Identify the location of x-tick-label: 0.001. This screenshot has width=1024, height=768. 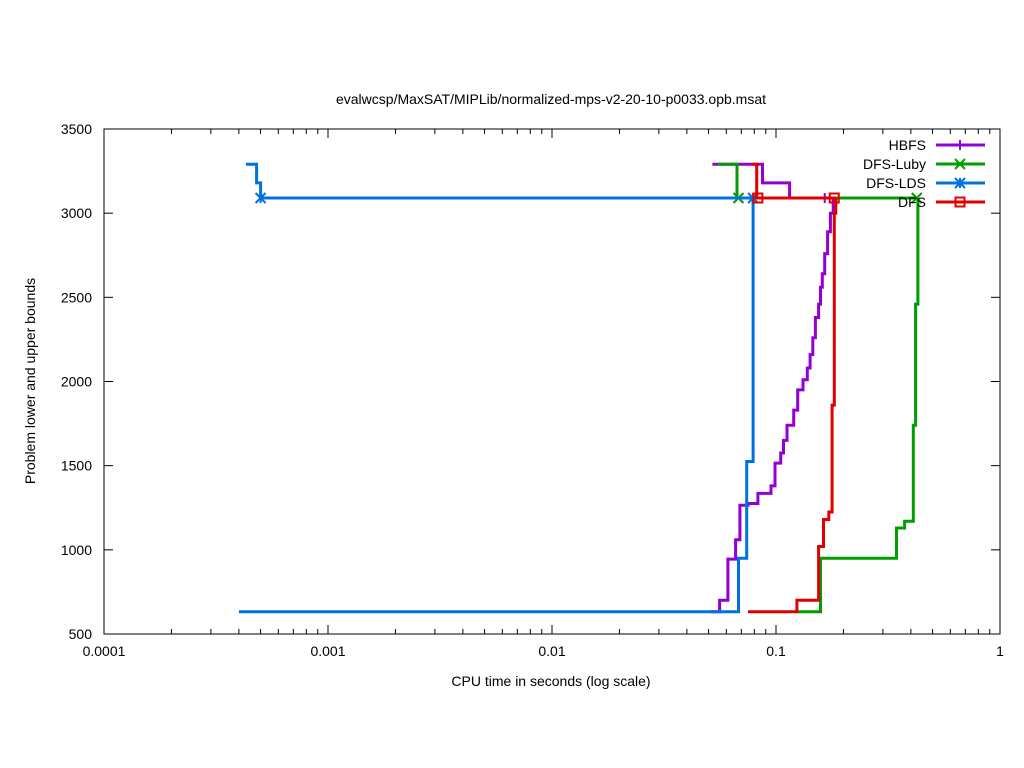
(327, 651).